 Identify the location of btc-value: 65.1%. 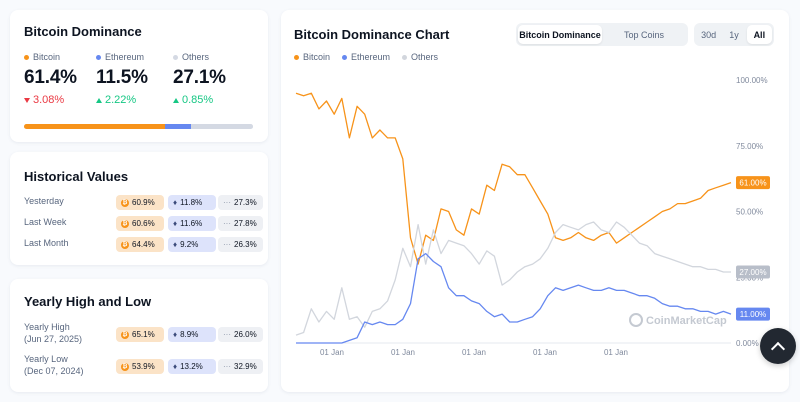
(143, 334).